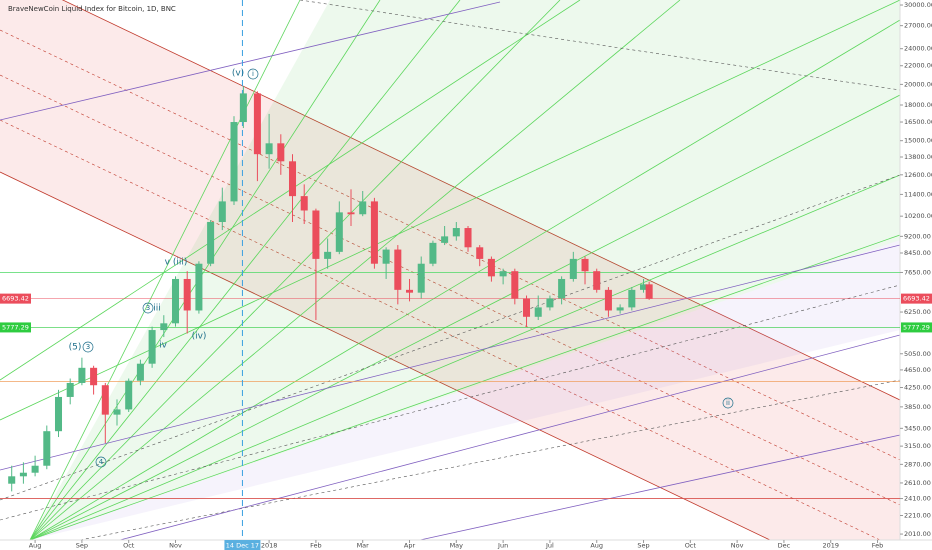 This screenshot has width=932, height=550. Describe the element at coordinates (918, 194) in the screenshot. I see `y-tick-label: 11400.00` at that location.